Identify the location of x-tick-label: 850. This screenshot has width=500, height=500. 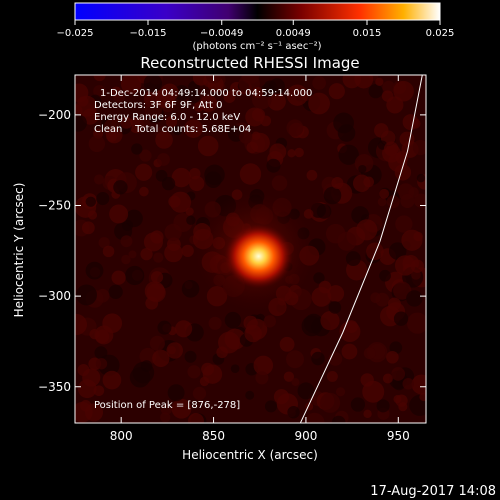
(213, 436).